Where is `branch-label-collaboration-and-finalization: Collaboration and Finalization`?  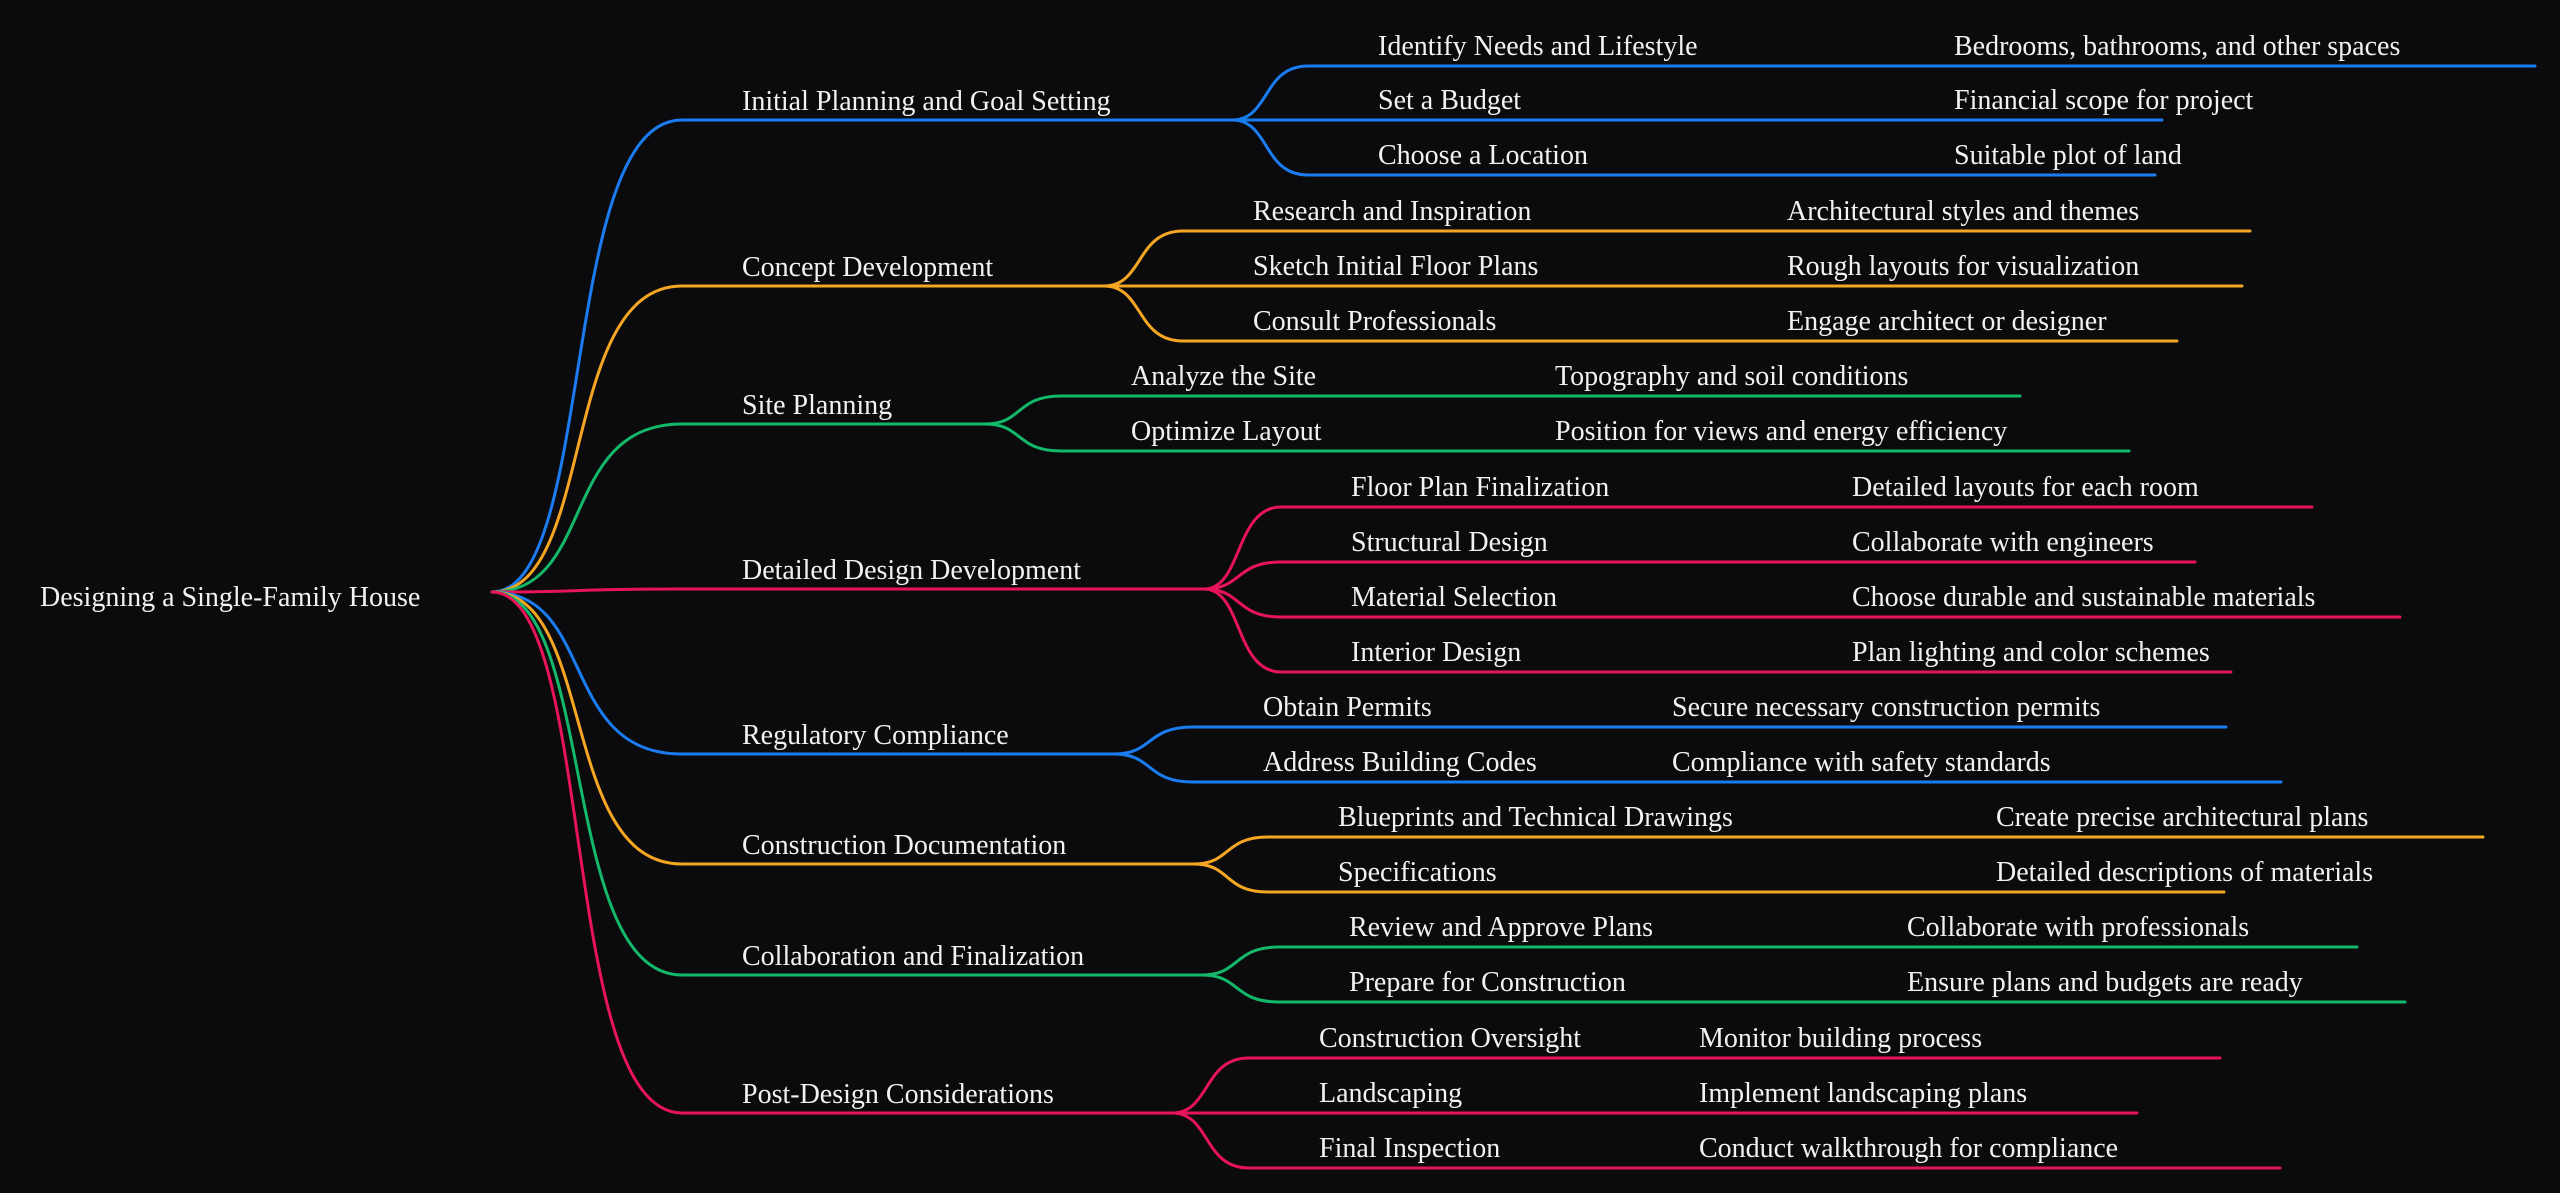
branch-label-collaboration-and-finalization: Collaboration and Finalization is located at coordinates (913, 956).